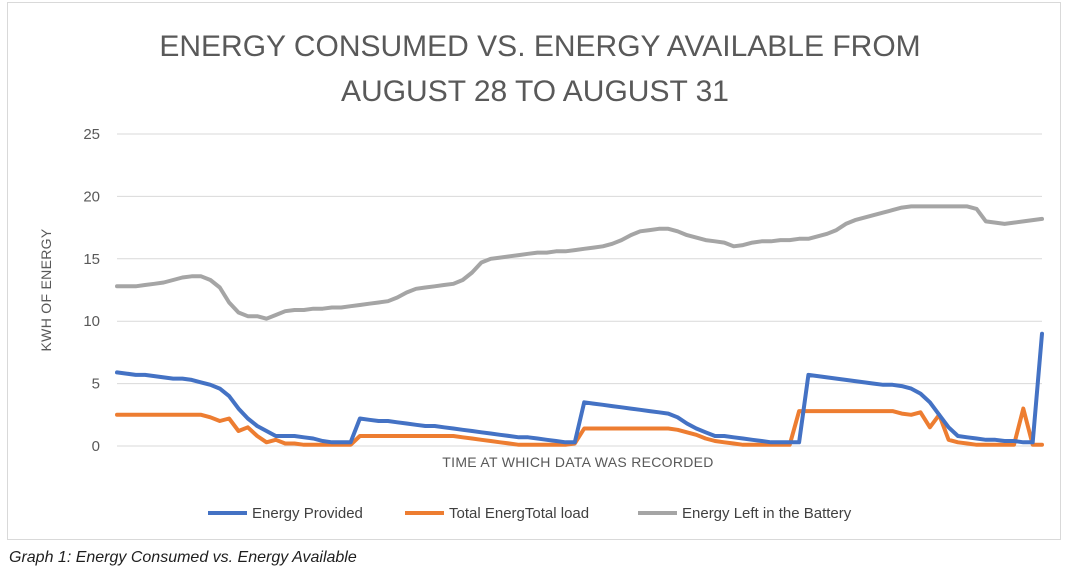  Describe the element at coordinates (579, 426) in the screenshot. I see `series-line-total-load` at that location.